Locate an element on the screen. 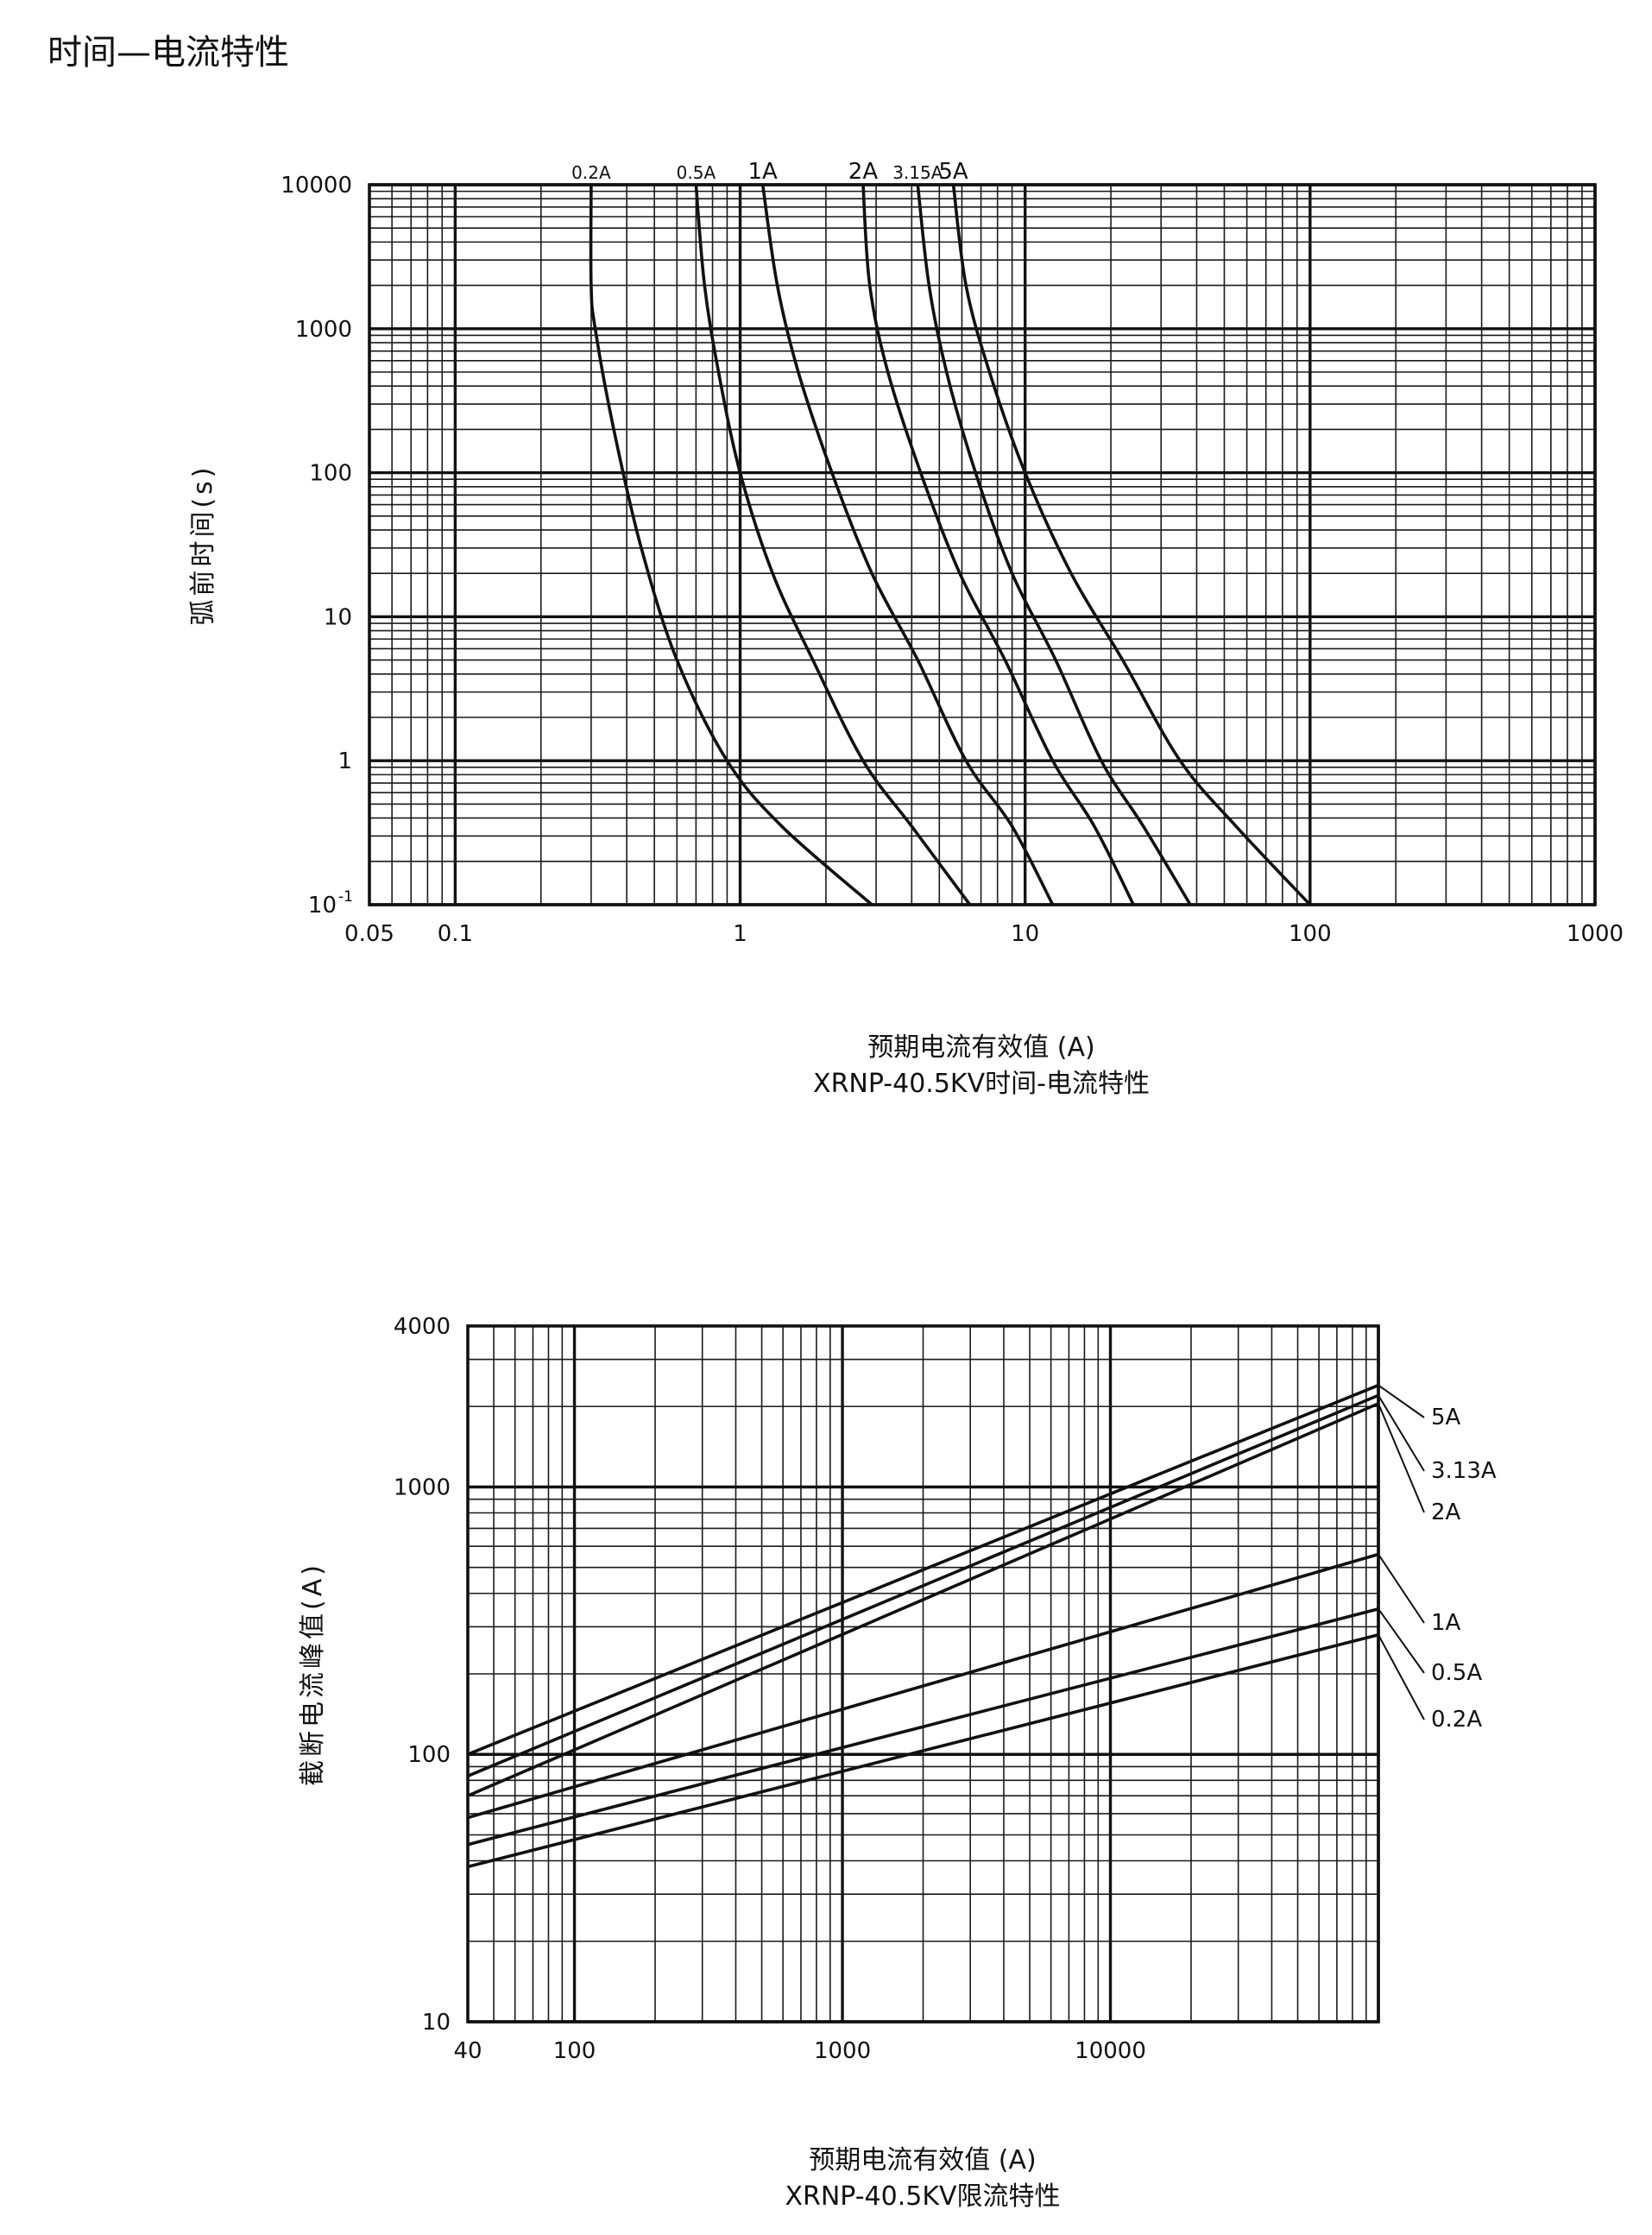 This screenshot has width=1652, height=2235. curve-labels-right: 5A 3.13A 2A 1A 0.5A 0.2A is located at coordinates (1437, 1558).